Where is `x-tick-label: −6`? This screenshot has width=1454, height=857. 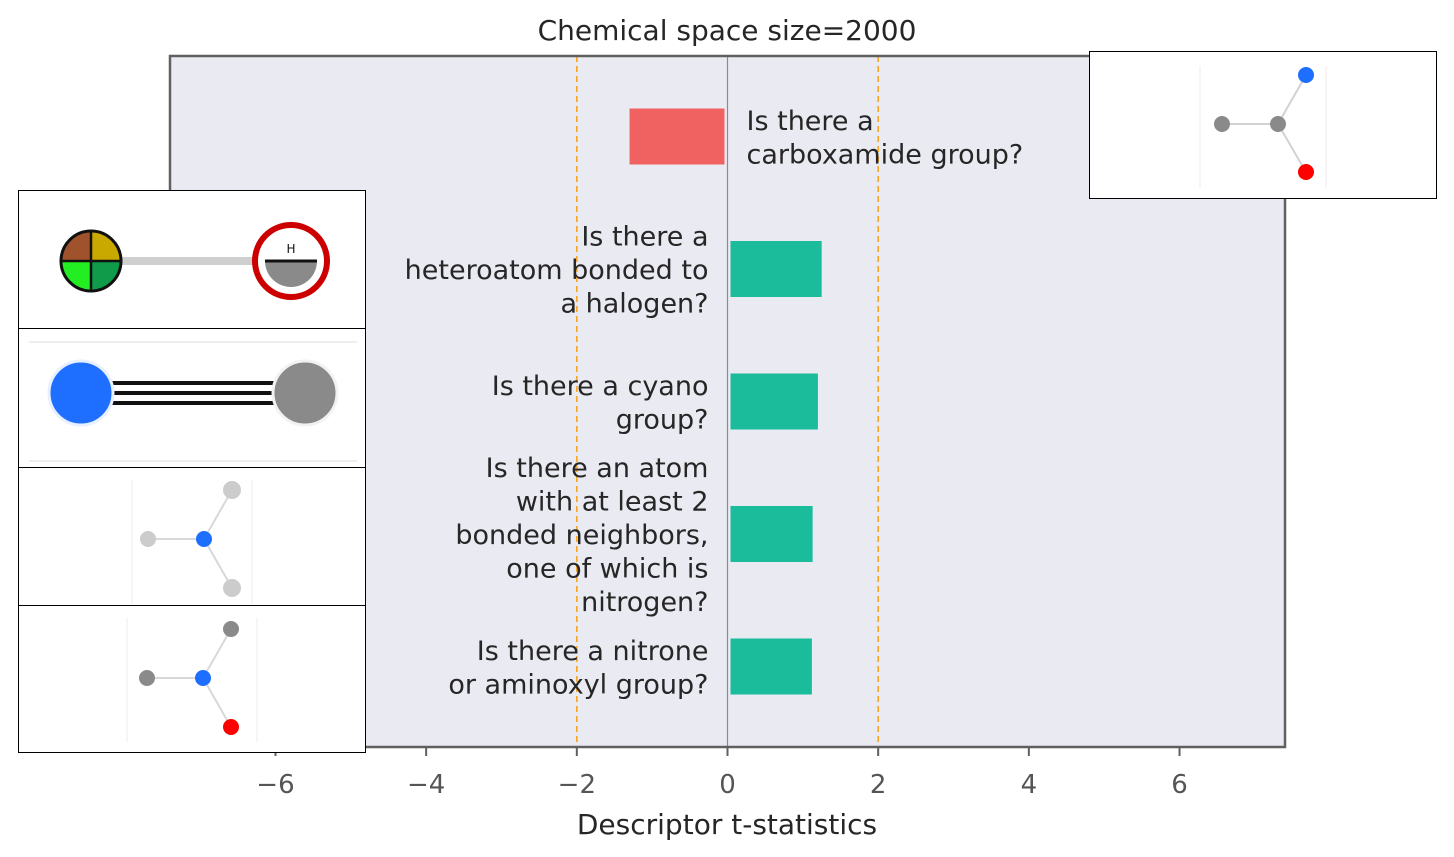 x-tick-label: −6 is located at coordinates (275, 785).